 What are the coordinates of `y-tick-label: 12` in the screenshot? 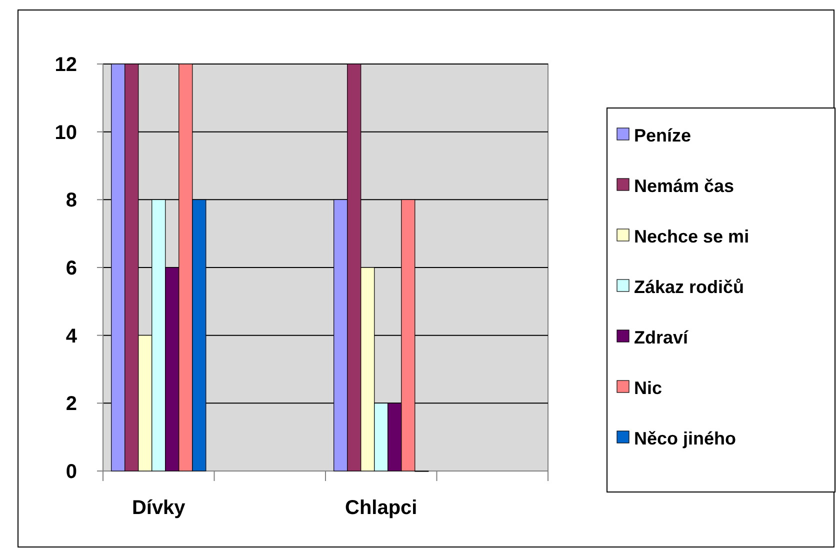 It's located at (65, 65).